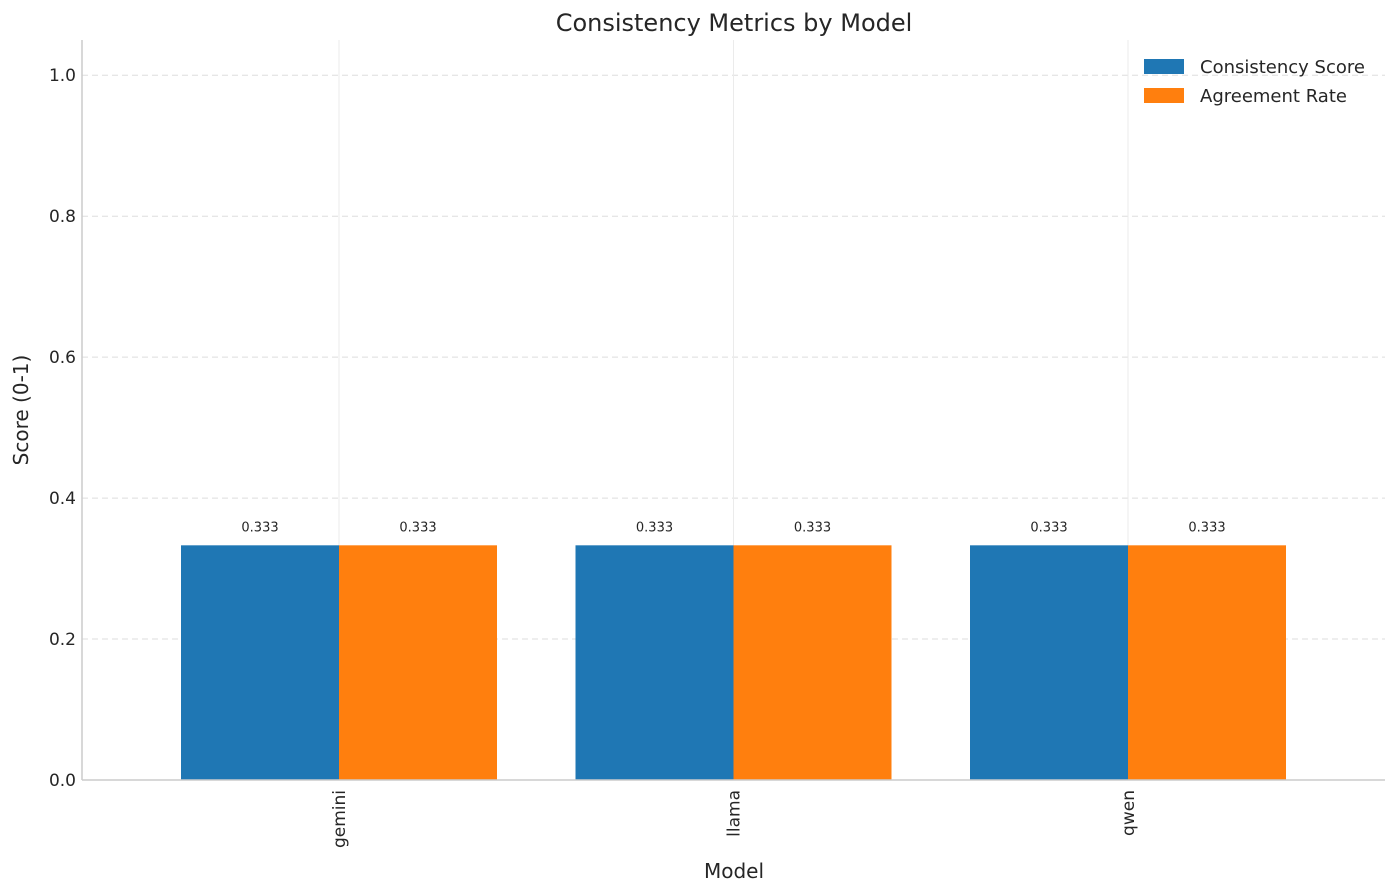 This screenshot has width=1396, height=893. What do you see at coordinates (62, 217) in the screenshot?
I see `y-tick-label: 0.8` at bounding box center [62, 217].